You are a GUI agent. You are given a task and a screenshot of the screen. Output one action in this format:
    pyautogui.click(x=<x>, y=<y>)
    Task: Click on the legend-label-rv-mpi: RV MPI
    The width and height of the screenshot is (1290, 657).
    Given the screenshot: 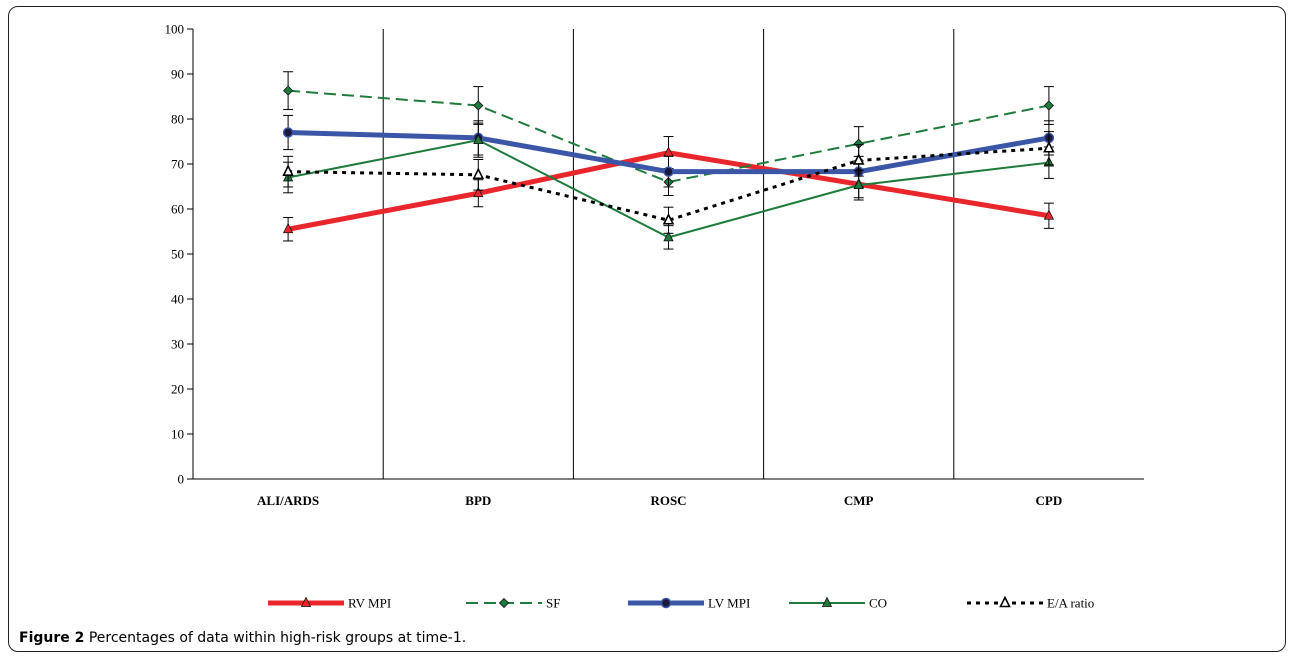 What is the action you would take?
    pyautogui.click(x=369, y=603)
    